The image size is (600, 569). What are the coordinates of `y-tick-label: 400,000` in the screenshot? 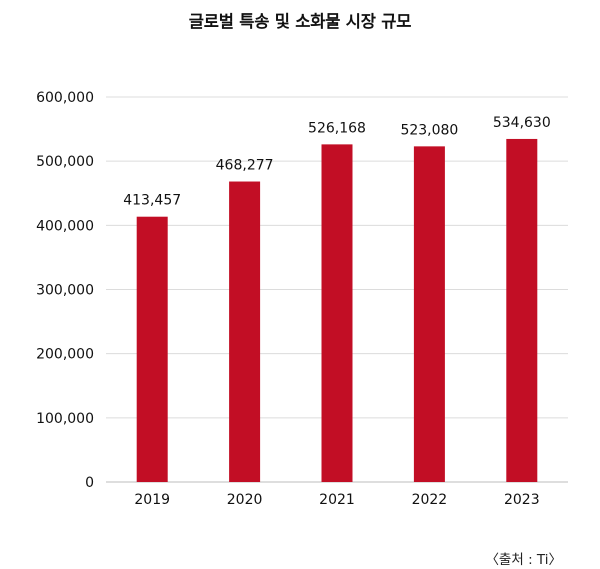 It's located at (65, 226).